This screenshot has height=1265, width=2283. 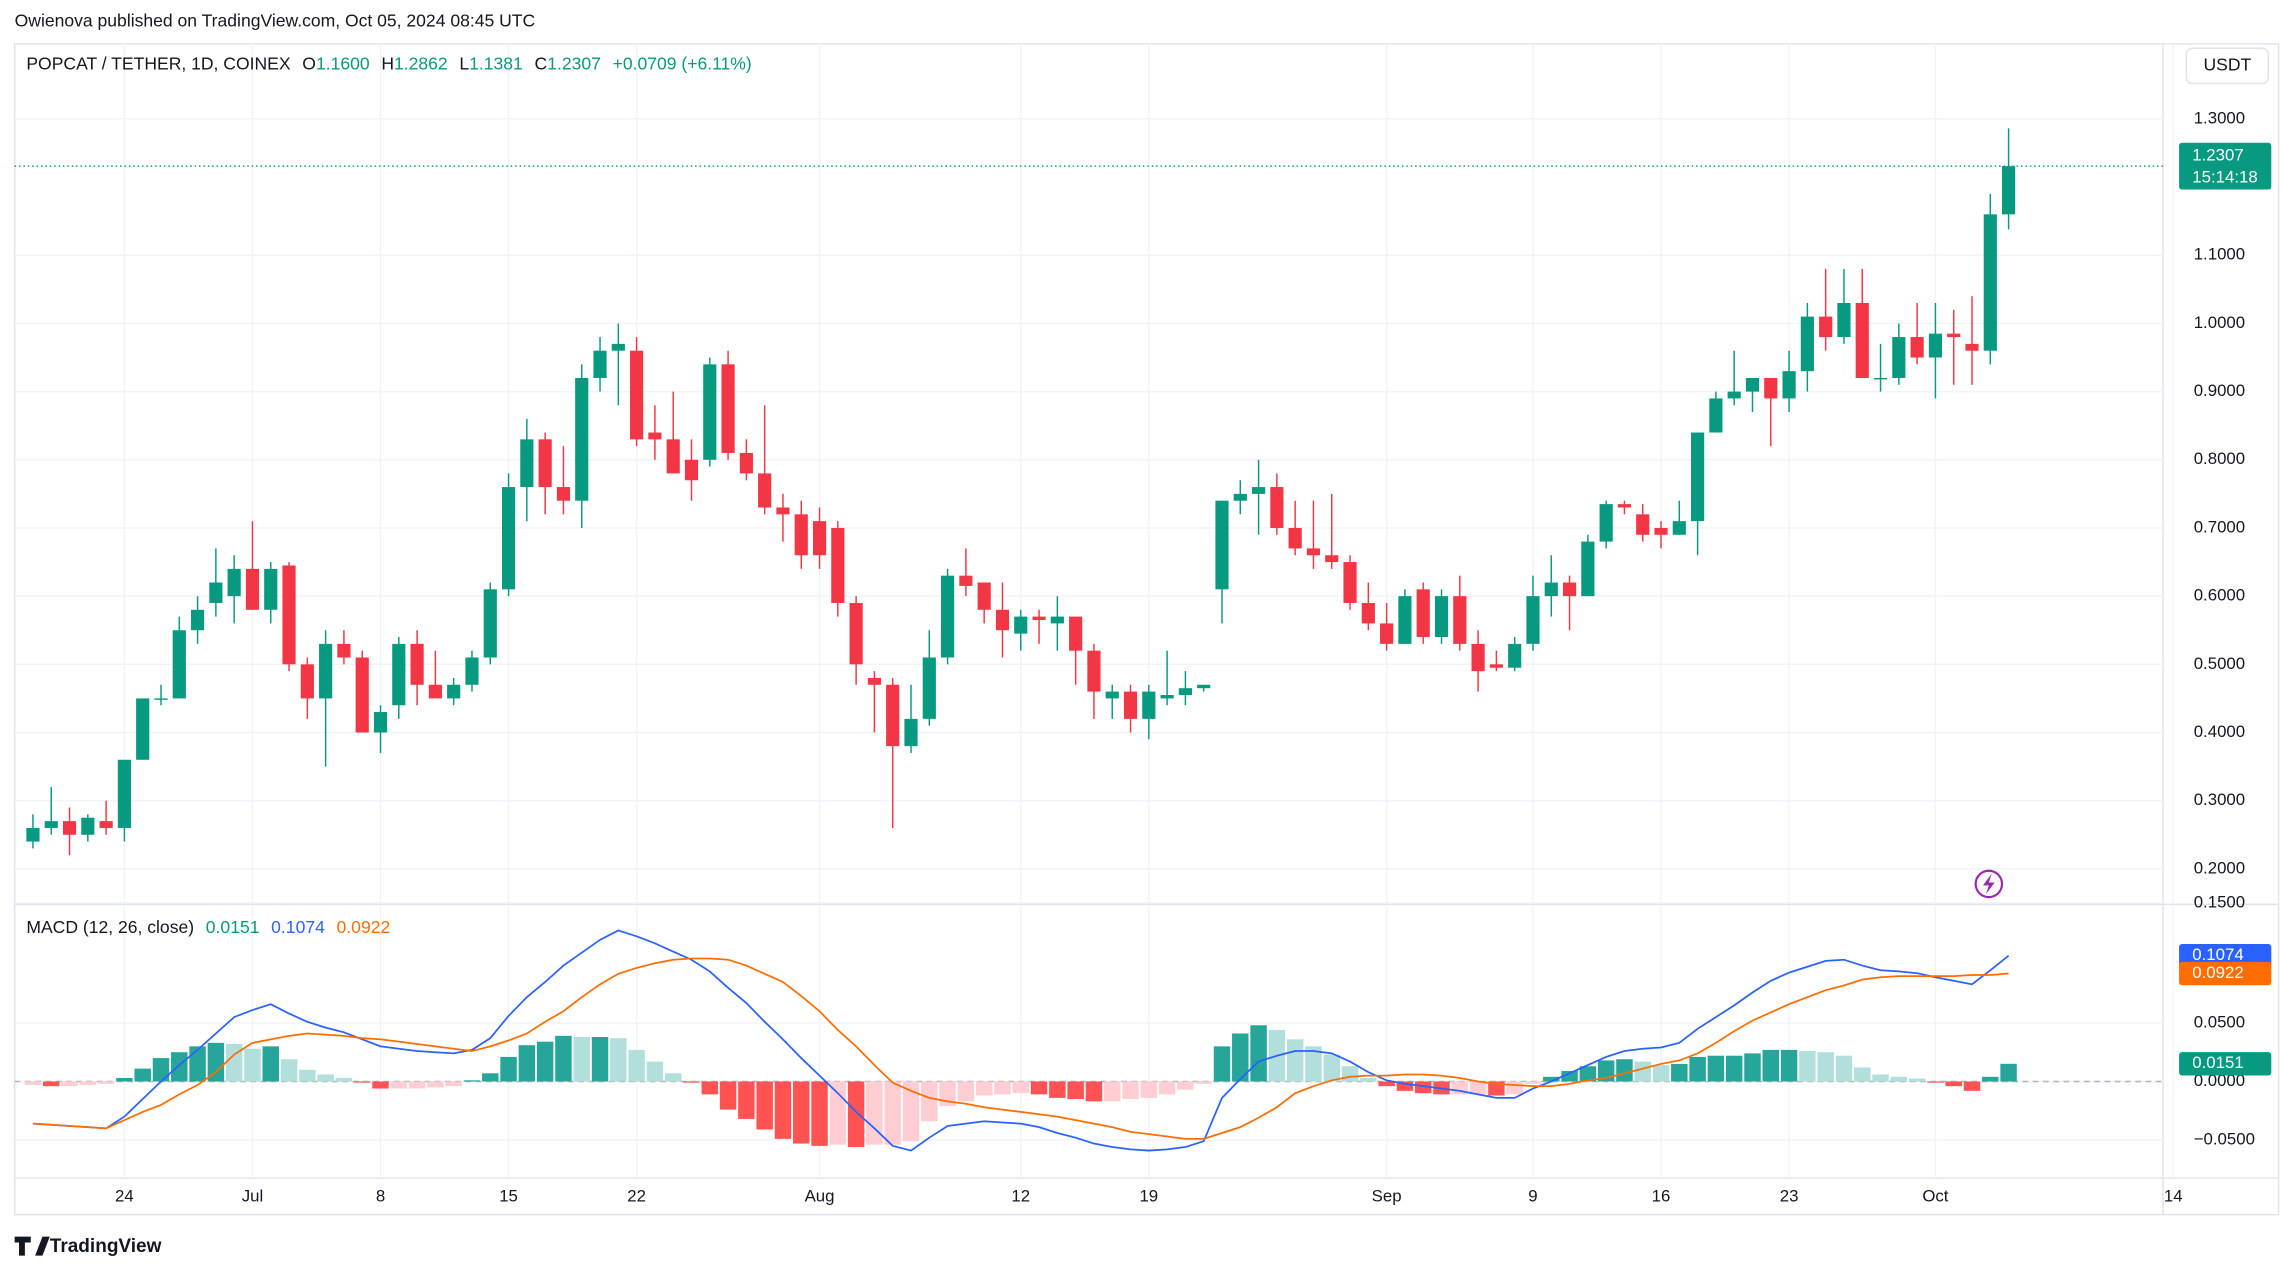 I want to click on symbol: POPCAT / TETHER, 1D, COINEX, so click(x=158, y=63).